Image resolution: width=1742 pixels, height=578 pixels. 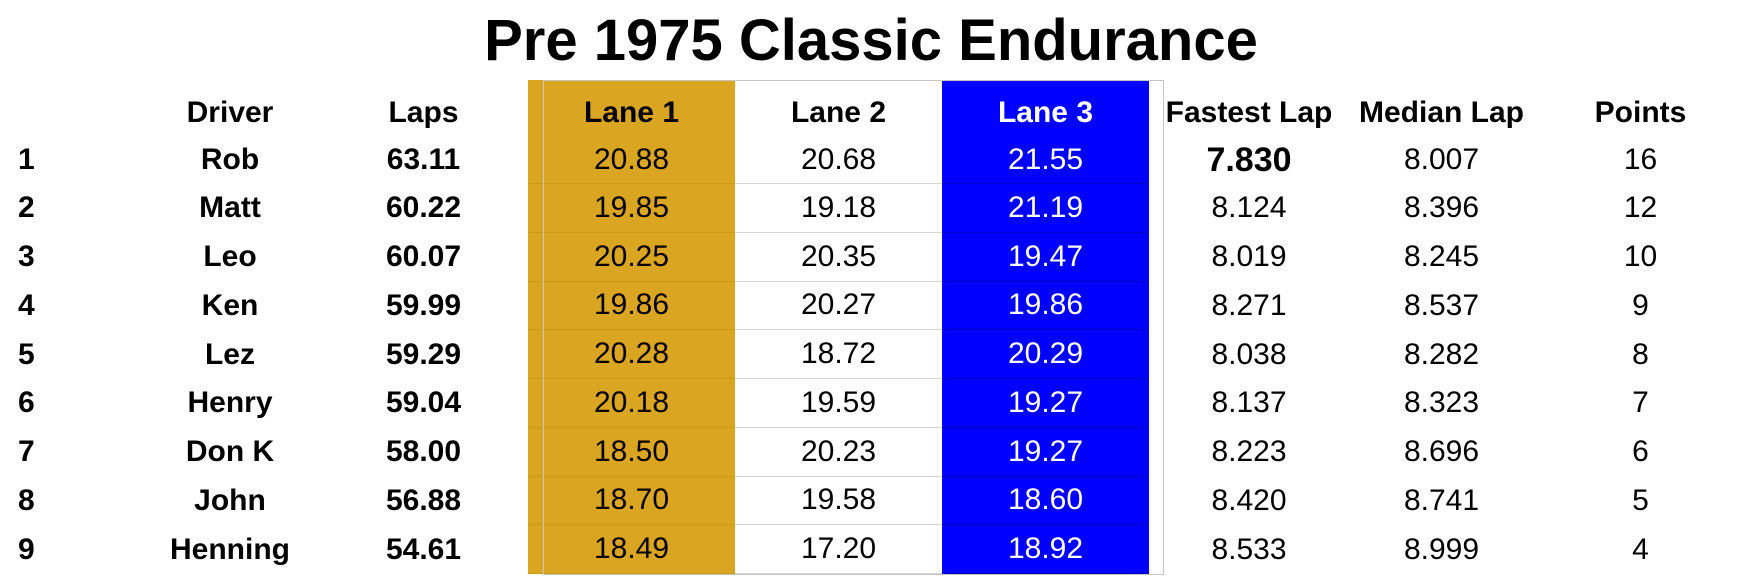 I want to click on lane-3-cell: 21.55, so click(x=1045, y=160).